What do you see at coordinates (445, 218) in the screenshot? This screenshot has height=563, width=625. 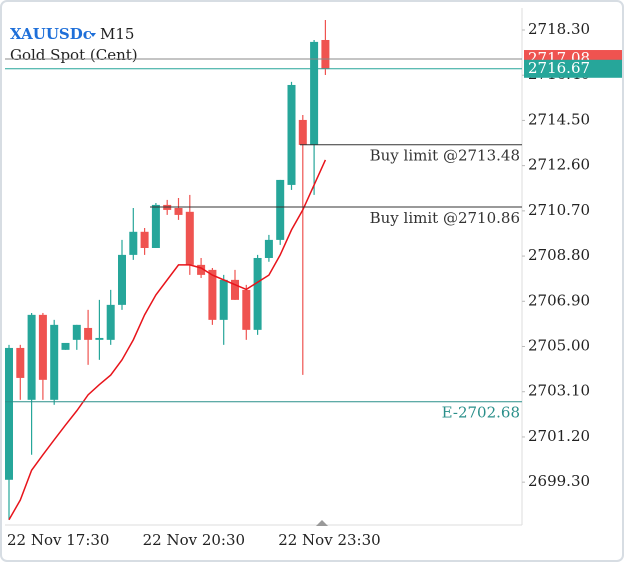 I see `level-label: Buy limit @2710.86` at bounding box center [445, 218].